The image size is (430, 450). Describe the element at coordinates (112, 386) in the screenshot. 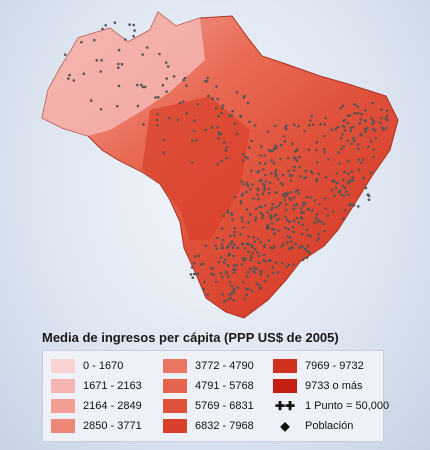

I see `legend-label-1: 1671 - 2163` at that location.